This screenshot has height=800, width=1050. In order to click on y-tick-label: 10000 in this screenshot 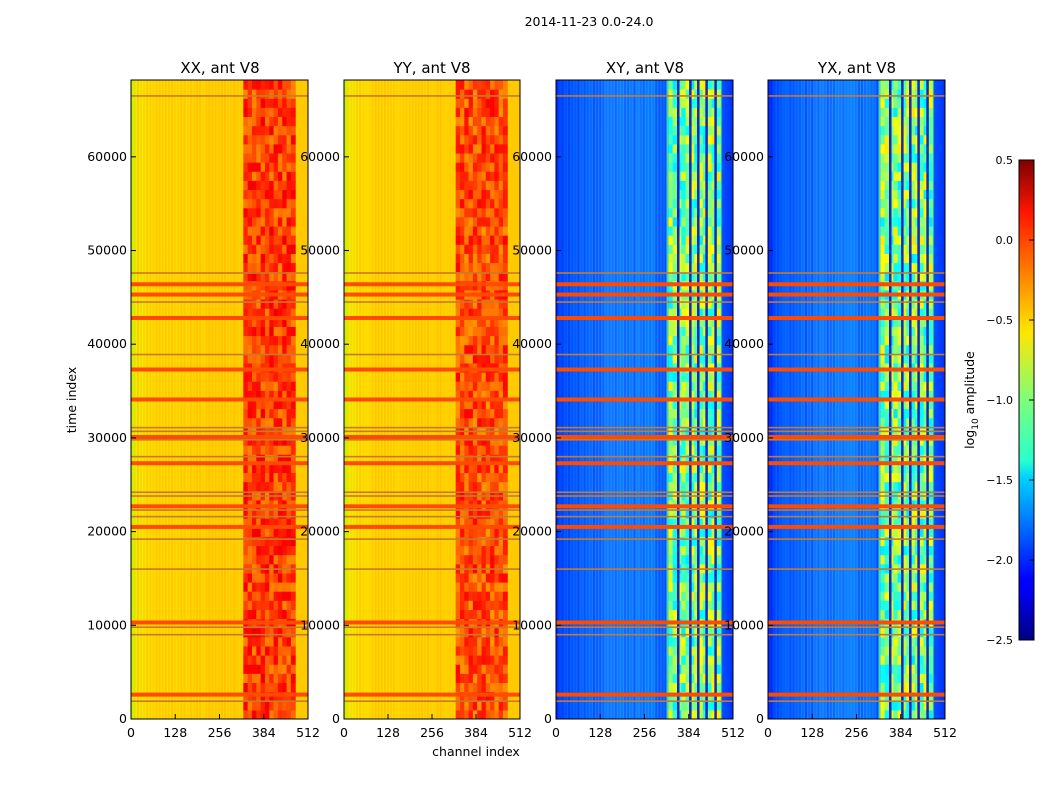, I will do `click(532, 624)`.